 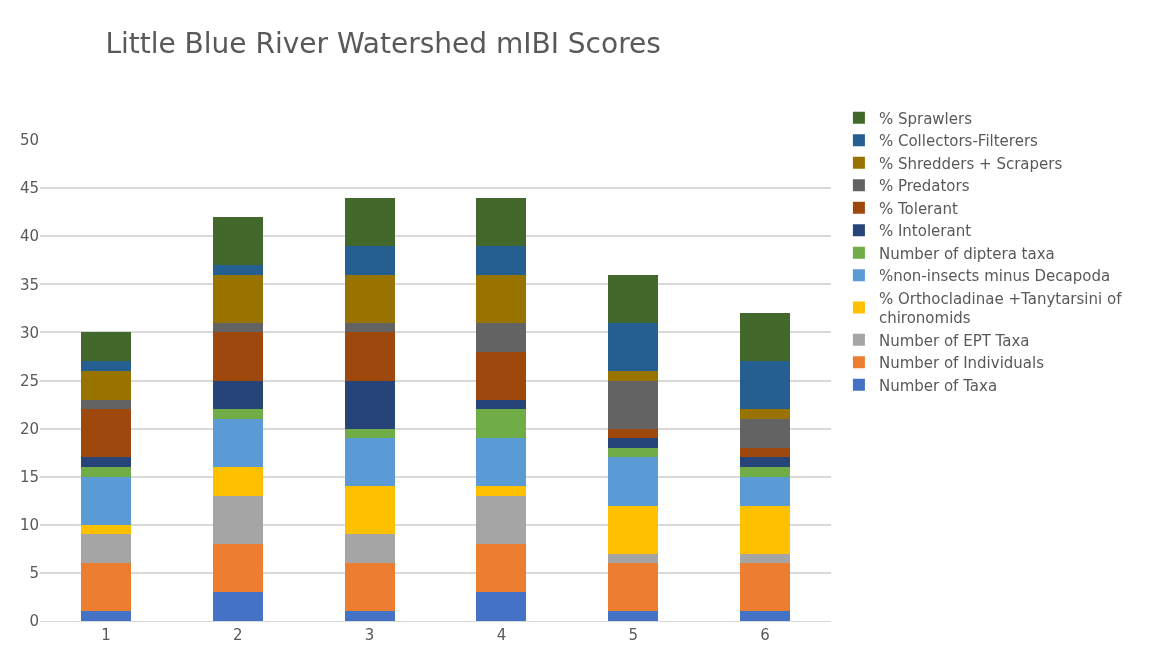 What do you see at coordinates (924, 186) in the screenshot?
I see `legend-label: % Predators` at bounding box center [924, 186].